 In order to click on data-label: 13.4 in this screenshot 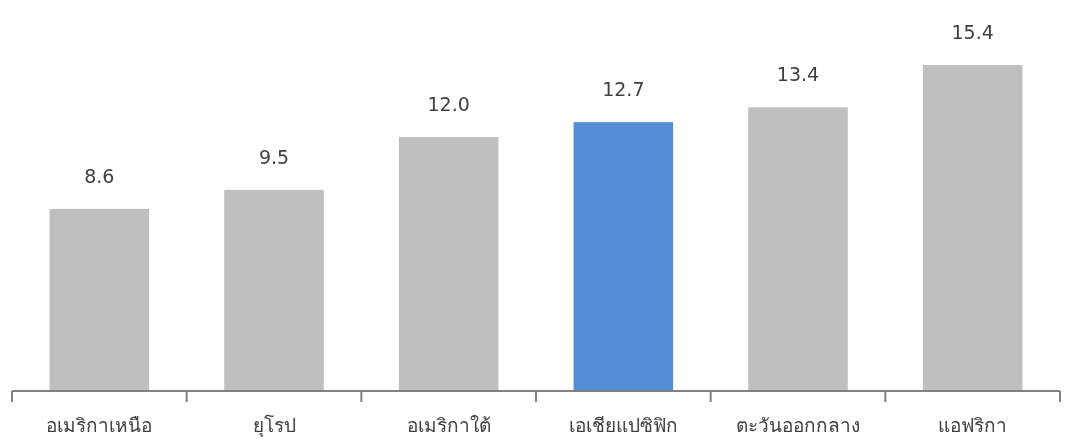, I will do `click(798, 74)`.